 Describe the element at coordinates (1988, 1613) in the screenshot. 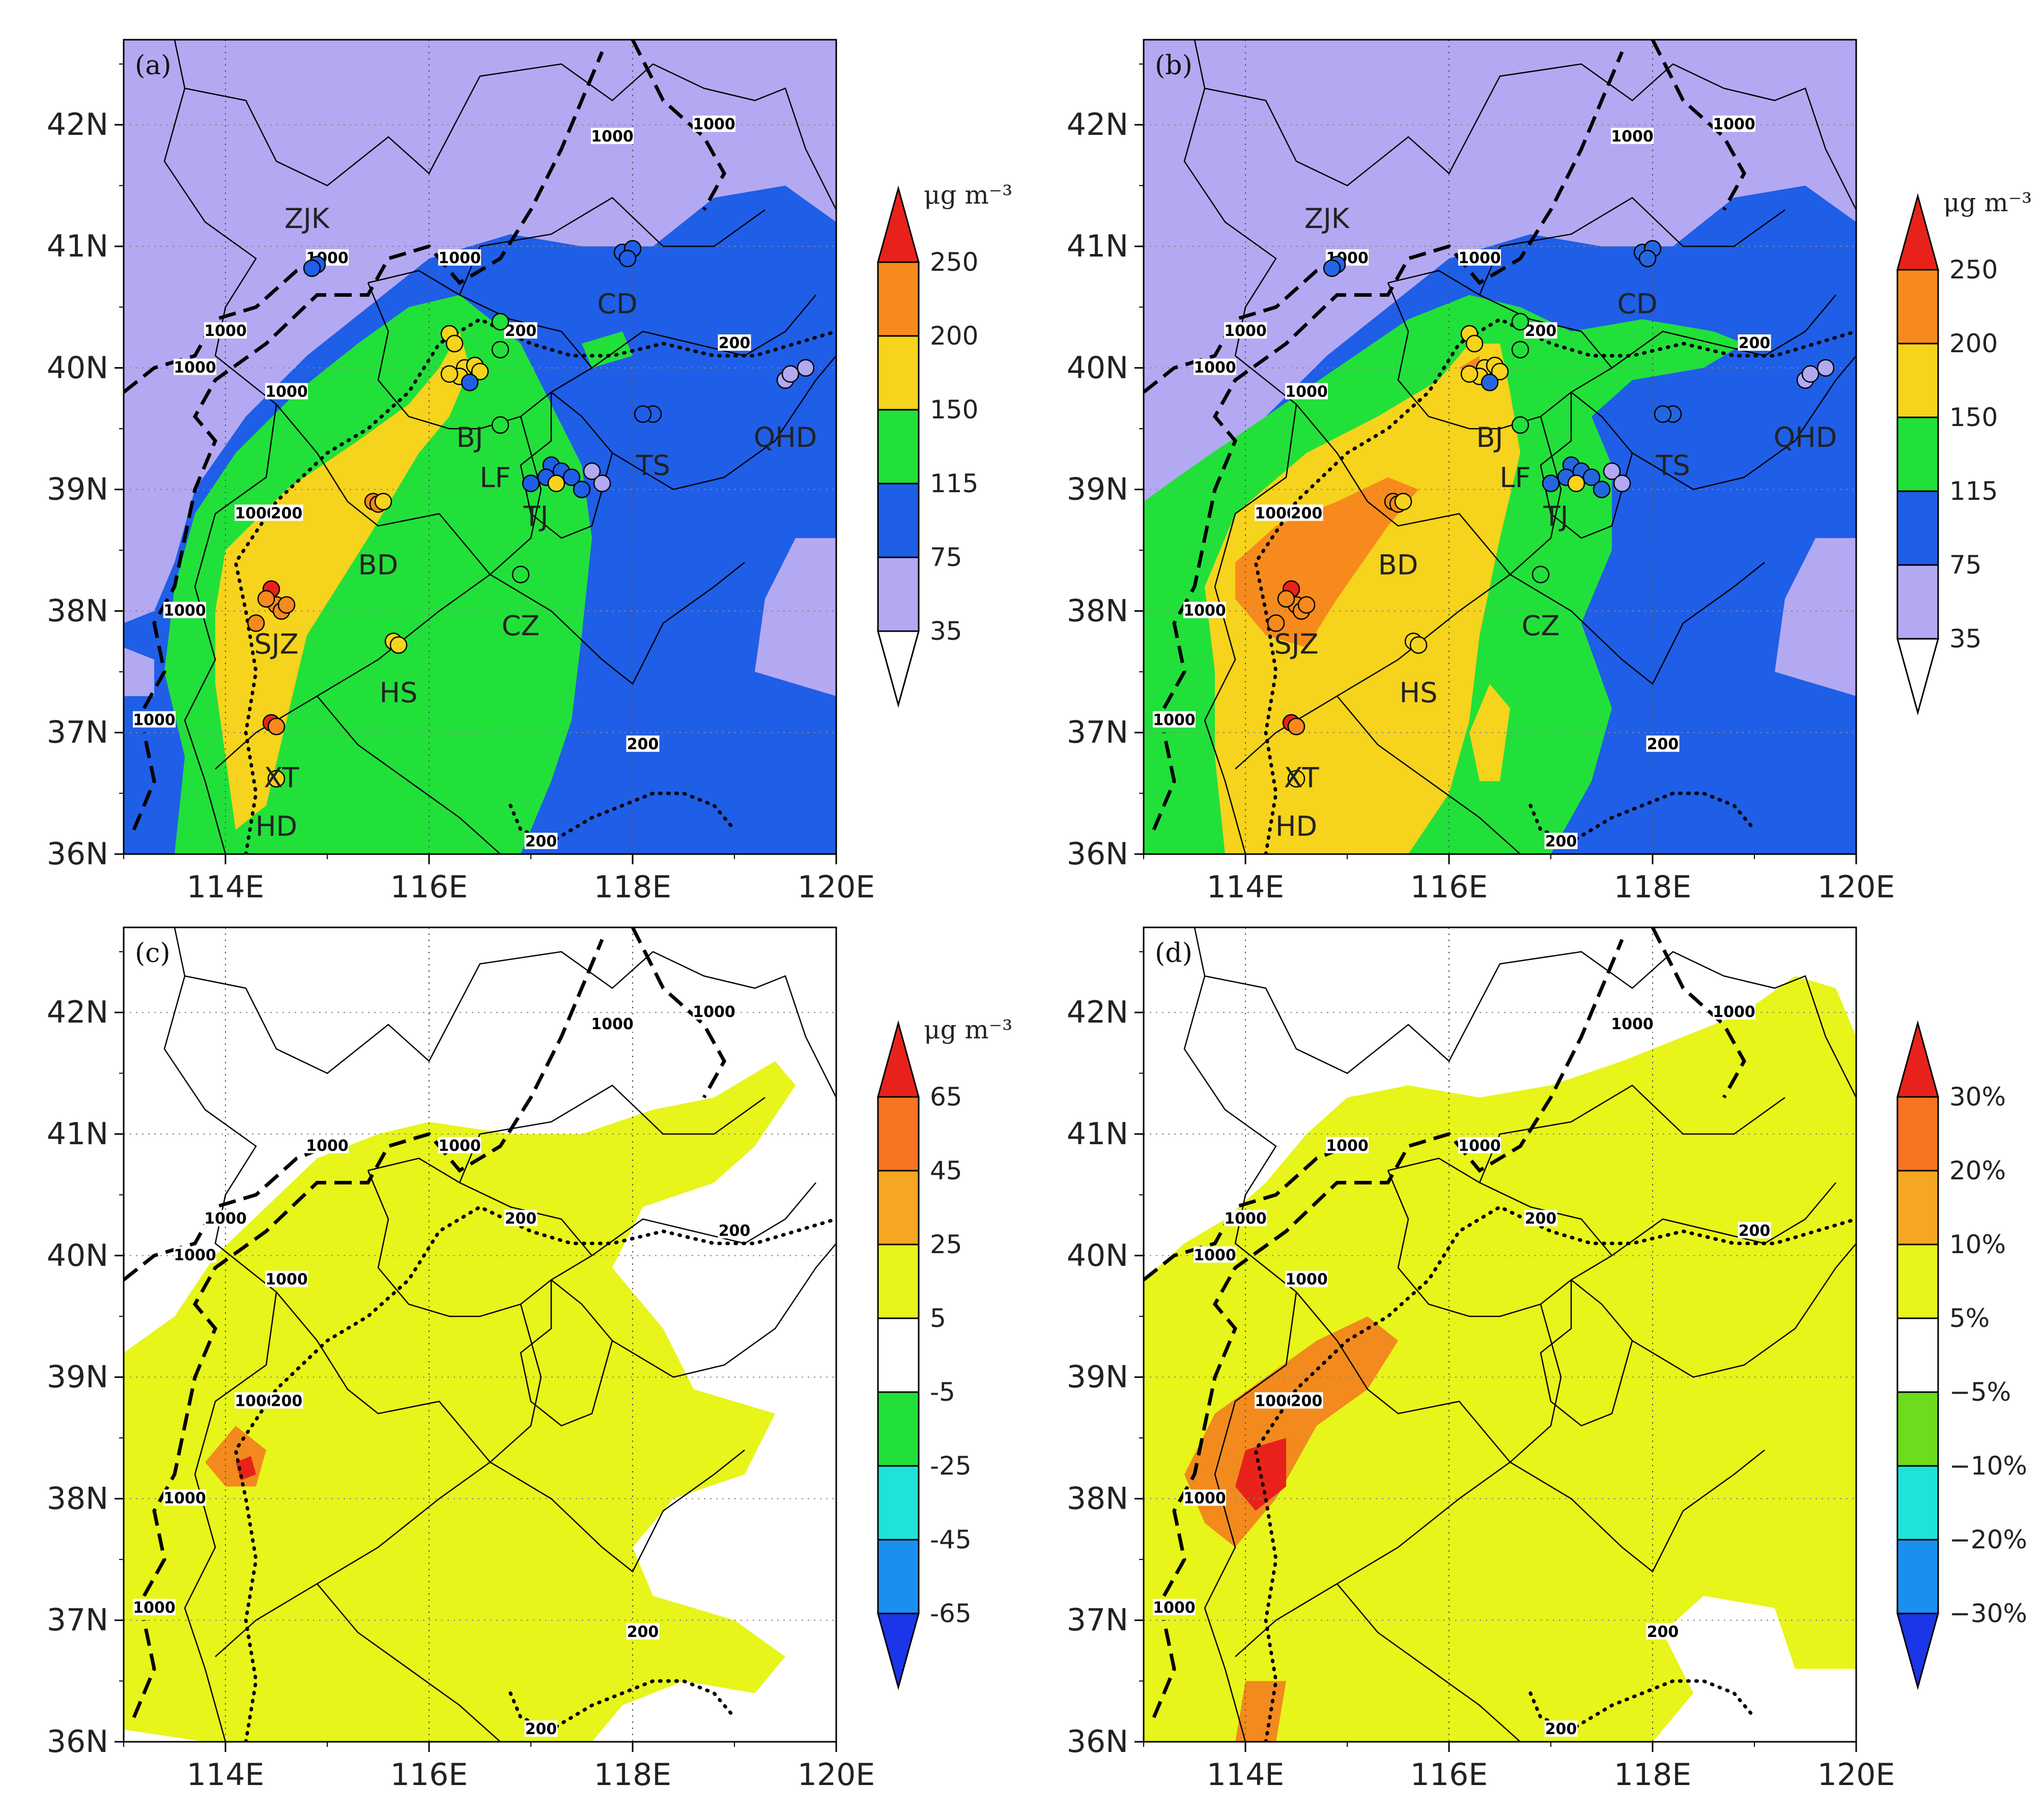

I see `colorbar-label: −30%` at that location.